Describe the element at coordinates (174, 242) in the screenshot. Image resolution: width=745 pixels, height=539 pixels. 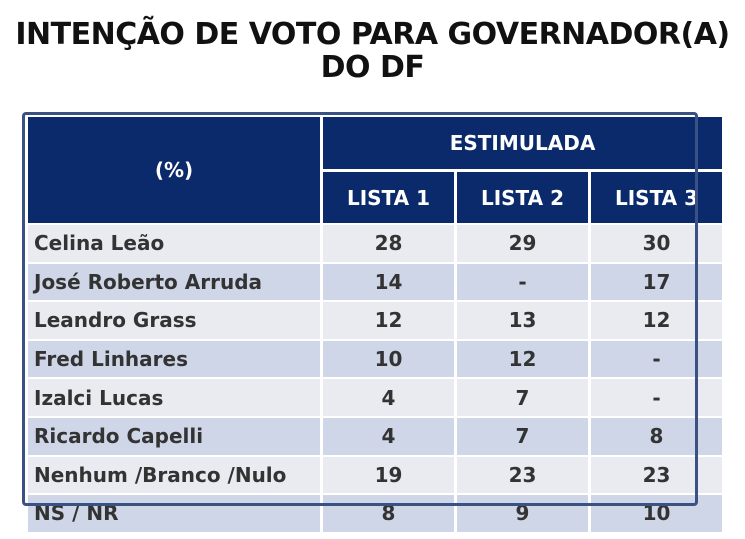
I see `candidate-name: Celina Leão` at that location.